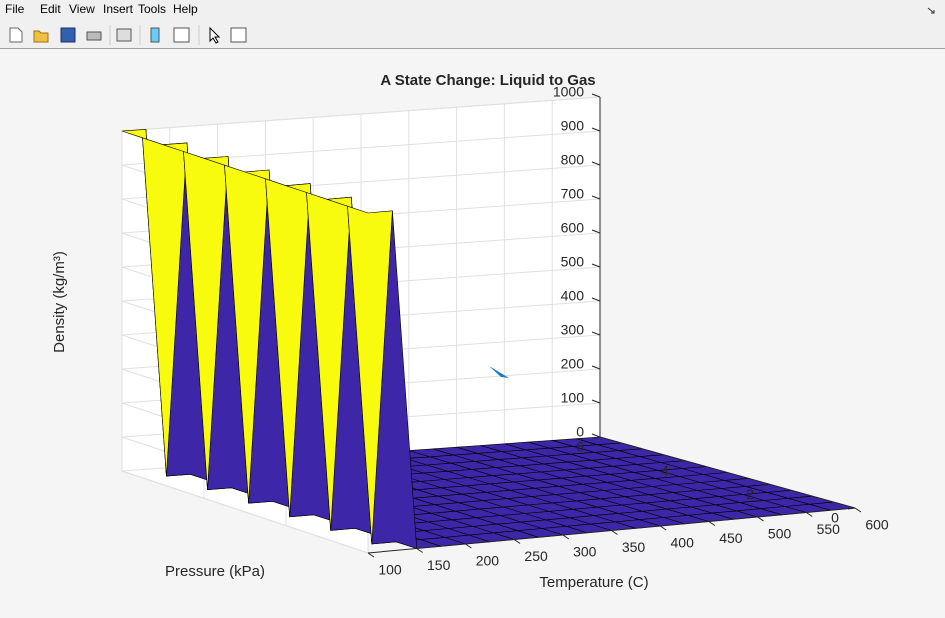 This screenshot has width=945, height=618. What do you see at coordinates (731, 538) in the screenshot?
I see `x-tick-label: 450` at bounding box center [731, 538].